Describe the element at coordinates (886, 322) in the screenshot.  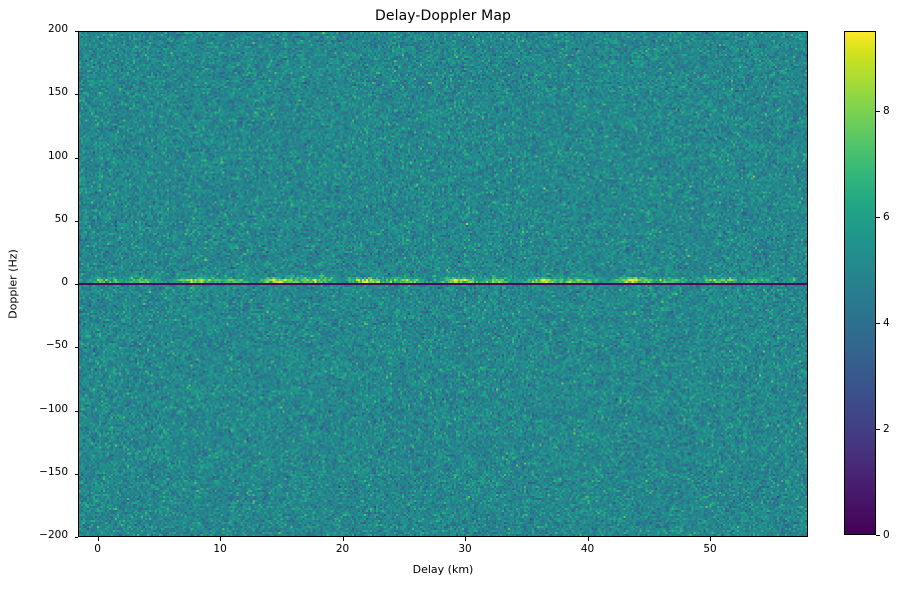
I see `colorbar-tick-label: 4` at that location.